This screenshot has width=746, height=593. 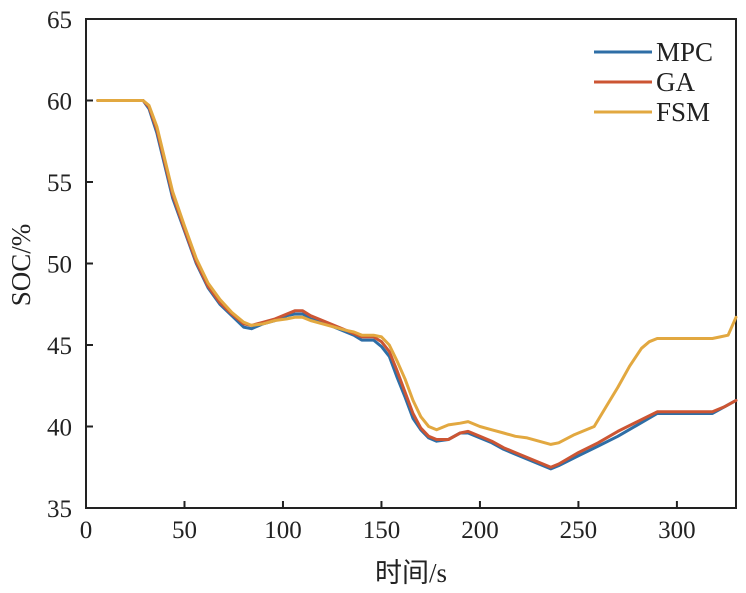 What do you see at coordinates (675, 82) in the screenshot?
I see `legend-label-ga: GA` at bounding box center [675, 82].